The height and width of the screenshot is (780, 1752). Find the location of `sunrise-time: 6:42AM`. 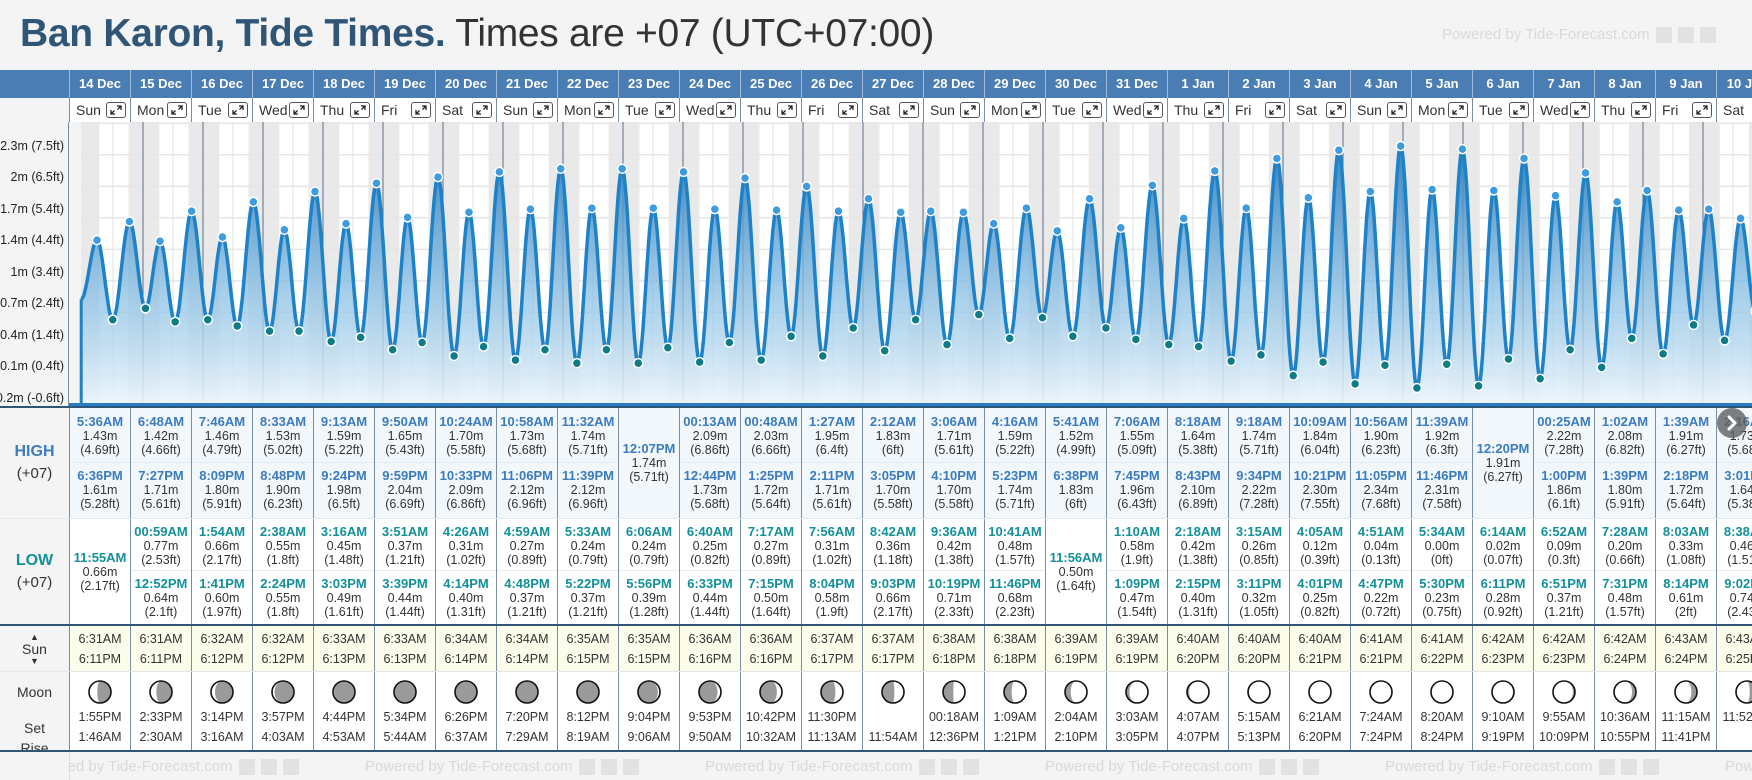

sunrise-time: 6:42AM is located at coordinates (1625, 639).